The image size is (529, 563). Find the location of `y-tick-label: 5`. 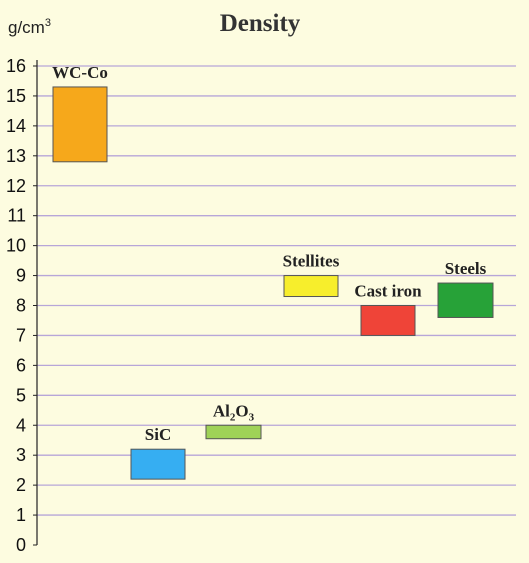

y-tick-label: 5 is located at coordinates (21, 395).